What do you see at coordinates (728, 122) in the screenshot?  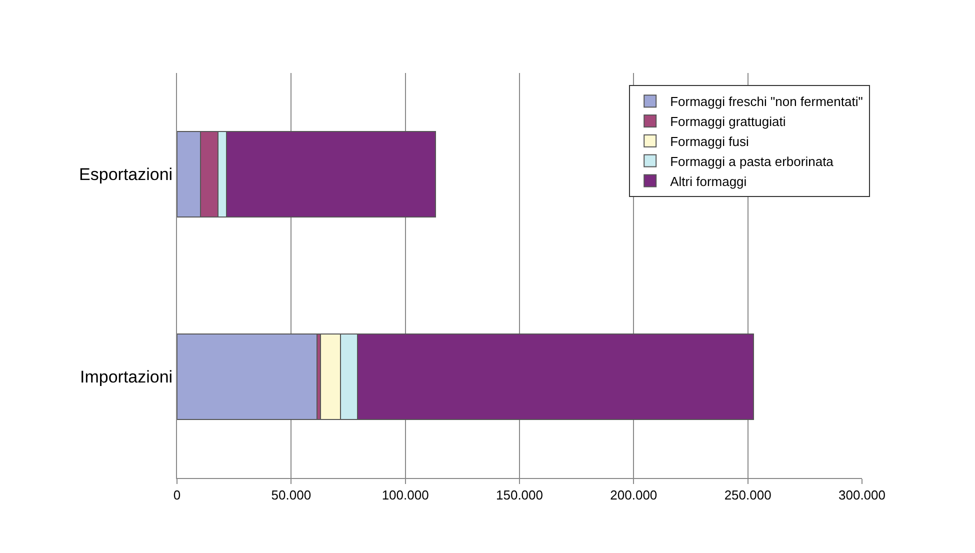 I see `legend-label: Formaggi grattugiati` at bounding box center [728, 122].